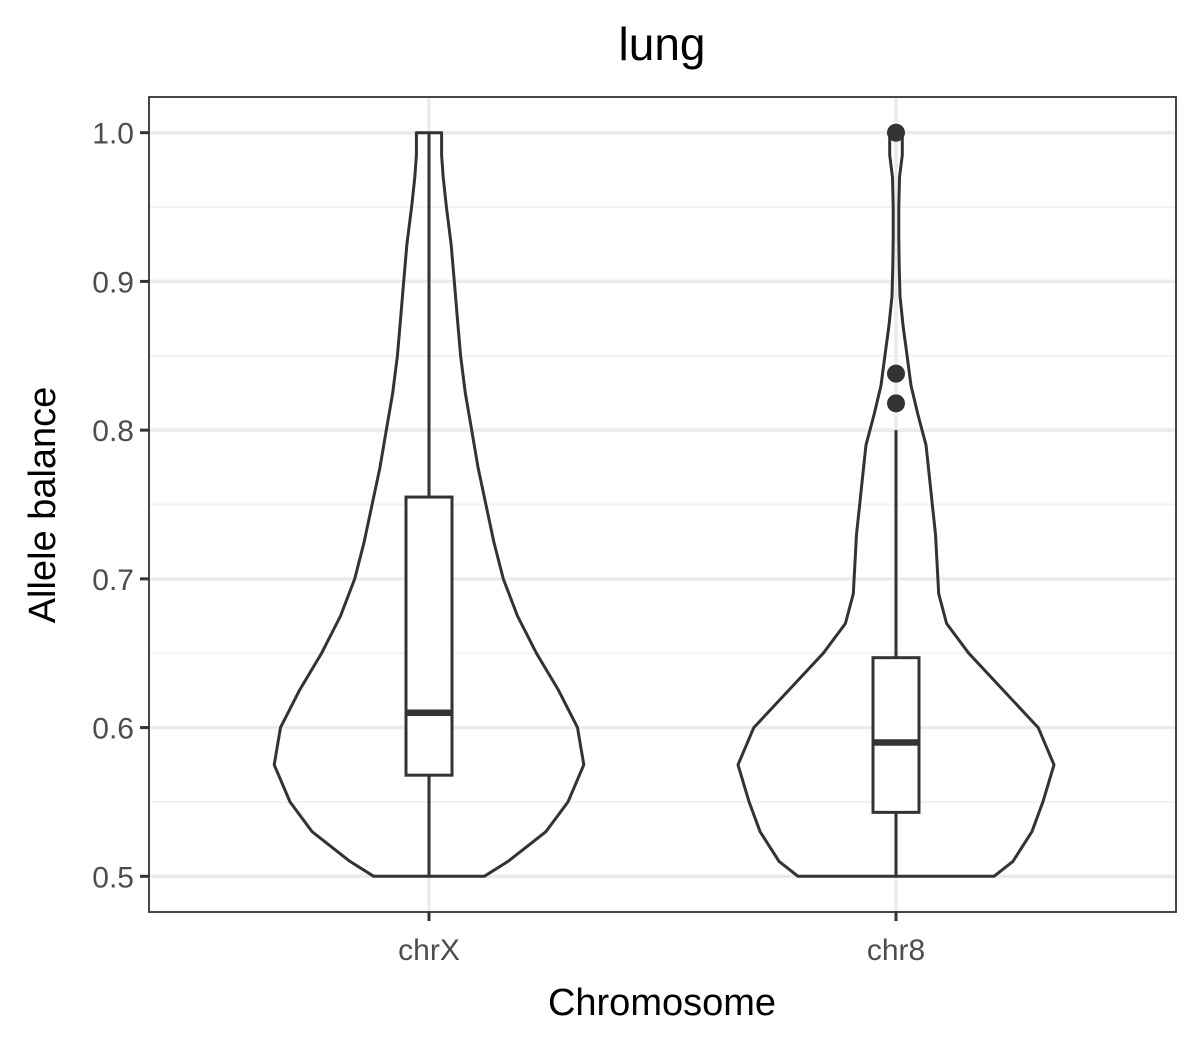  Describe the element at coordinates (896, 950) in the screenshot. I see `x-tick-label-chr8: chr8` at that location.